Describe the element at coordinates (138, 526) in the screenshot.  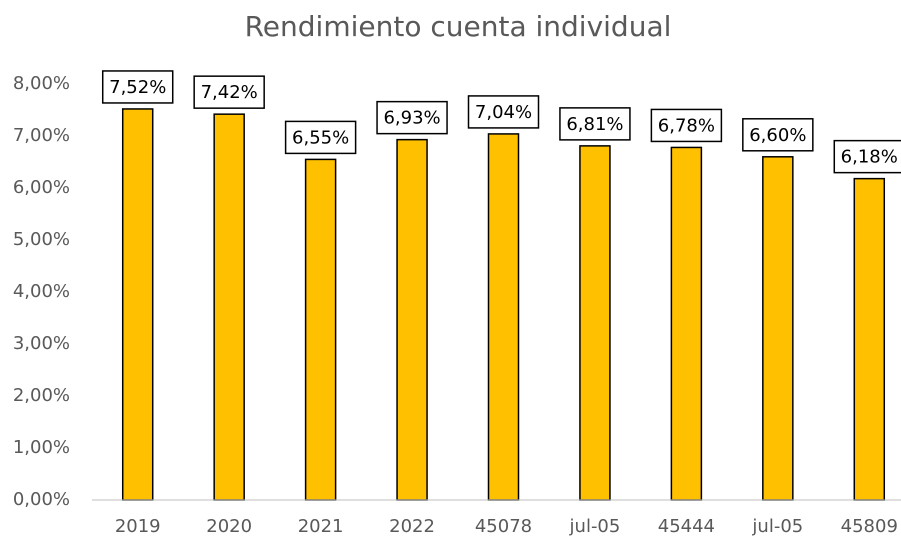
I see `x-tick-label: 2019` at that location.